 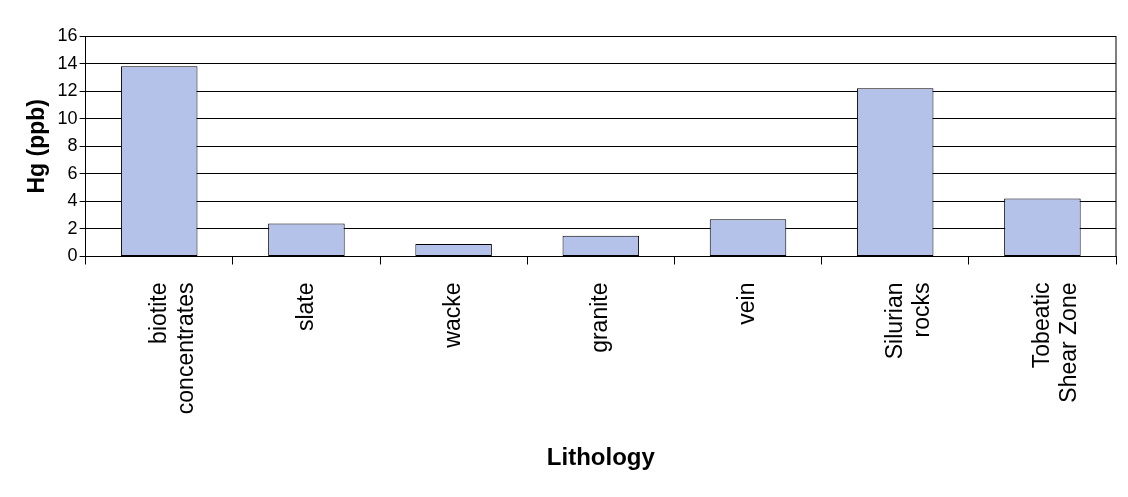 I want to click on x-tick-label: slate, so click(x=304, y=307).